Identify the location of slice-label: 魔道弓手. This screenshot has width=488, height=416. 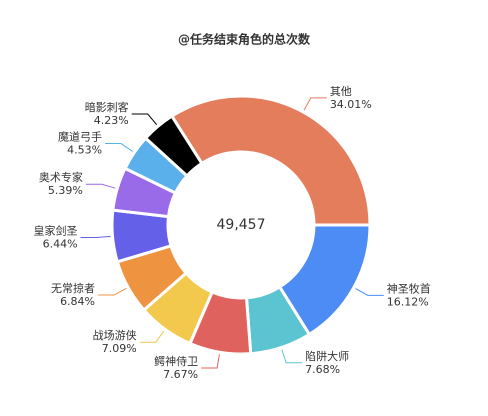
(80, 137).